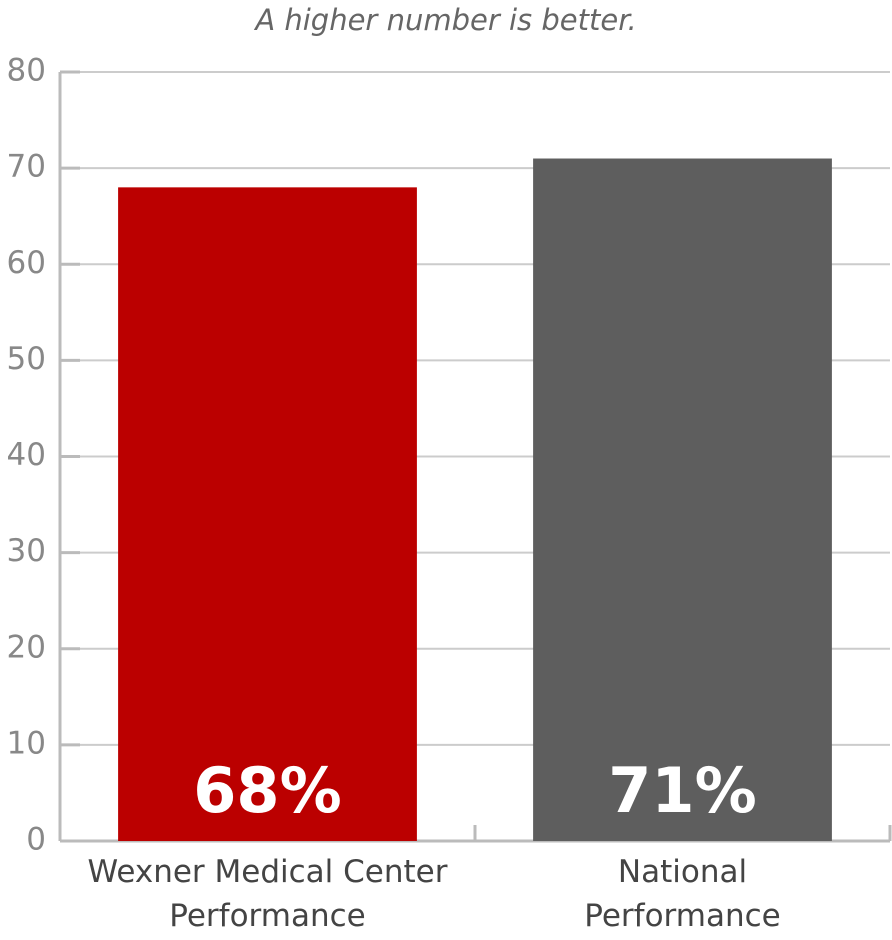 The width and height of the screenshot is (892, 940). I want to click on value-label: 71%, so click(682, 790).